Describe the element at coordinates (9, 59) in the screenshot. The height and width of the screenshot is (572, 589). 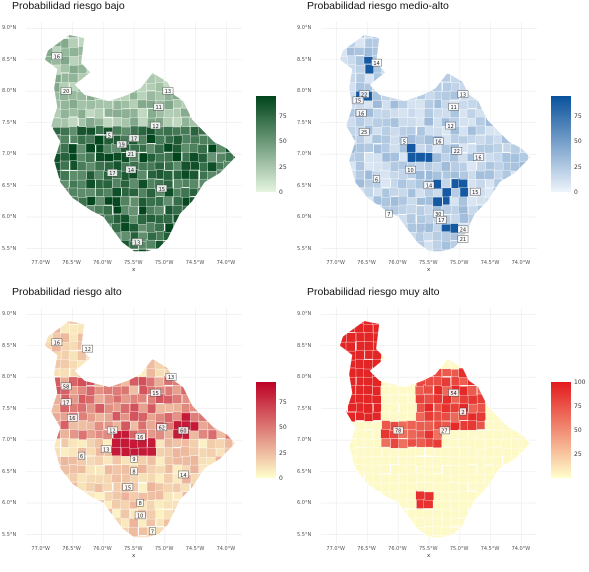
I see `y-tick-label: 8.5°N` at that location.